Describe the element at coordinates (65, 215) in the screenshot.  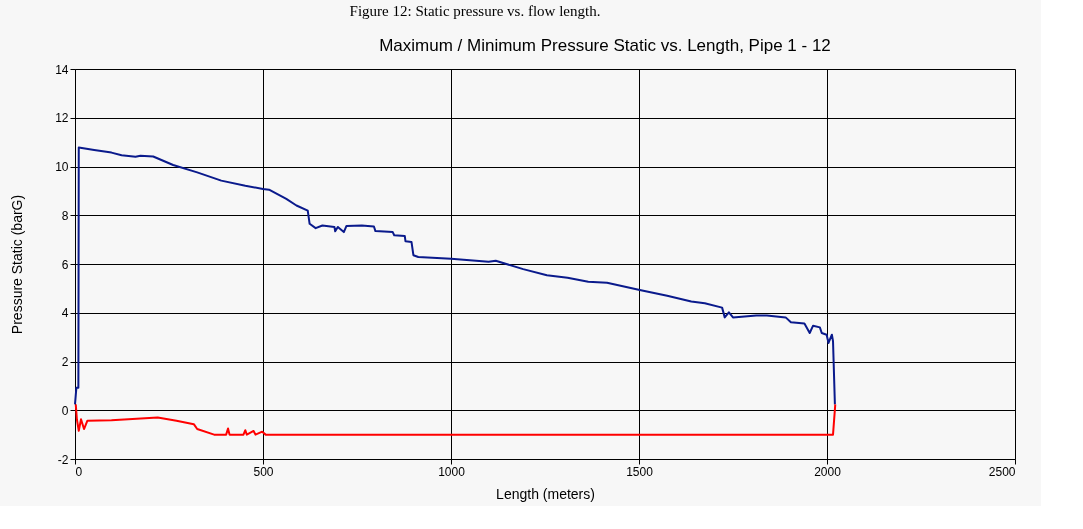
I see `y-tick-label: 8` at that location.